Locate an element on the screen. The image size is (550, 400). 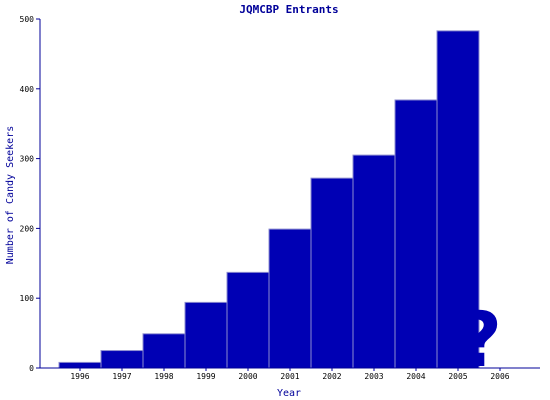
x-tick-label: 1998 is located at coordinates (163, 376).